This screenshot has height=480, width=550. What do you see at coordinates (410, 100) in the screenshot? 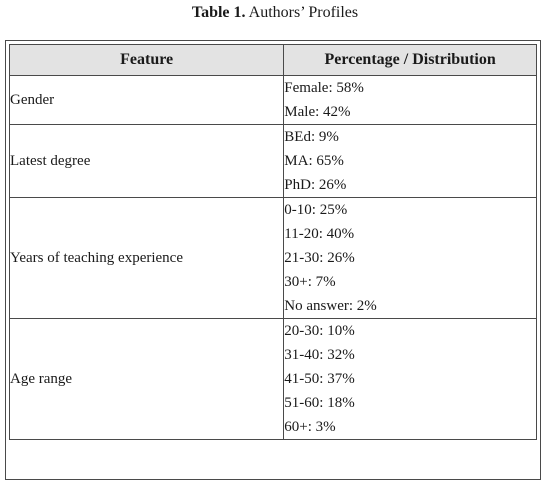
I see `distribution-cell: Female: 58% Male: 42%` at bounding box center [410, 100].